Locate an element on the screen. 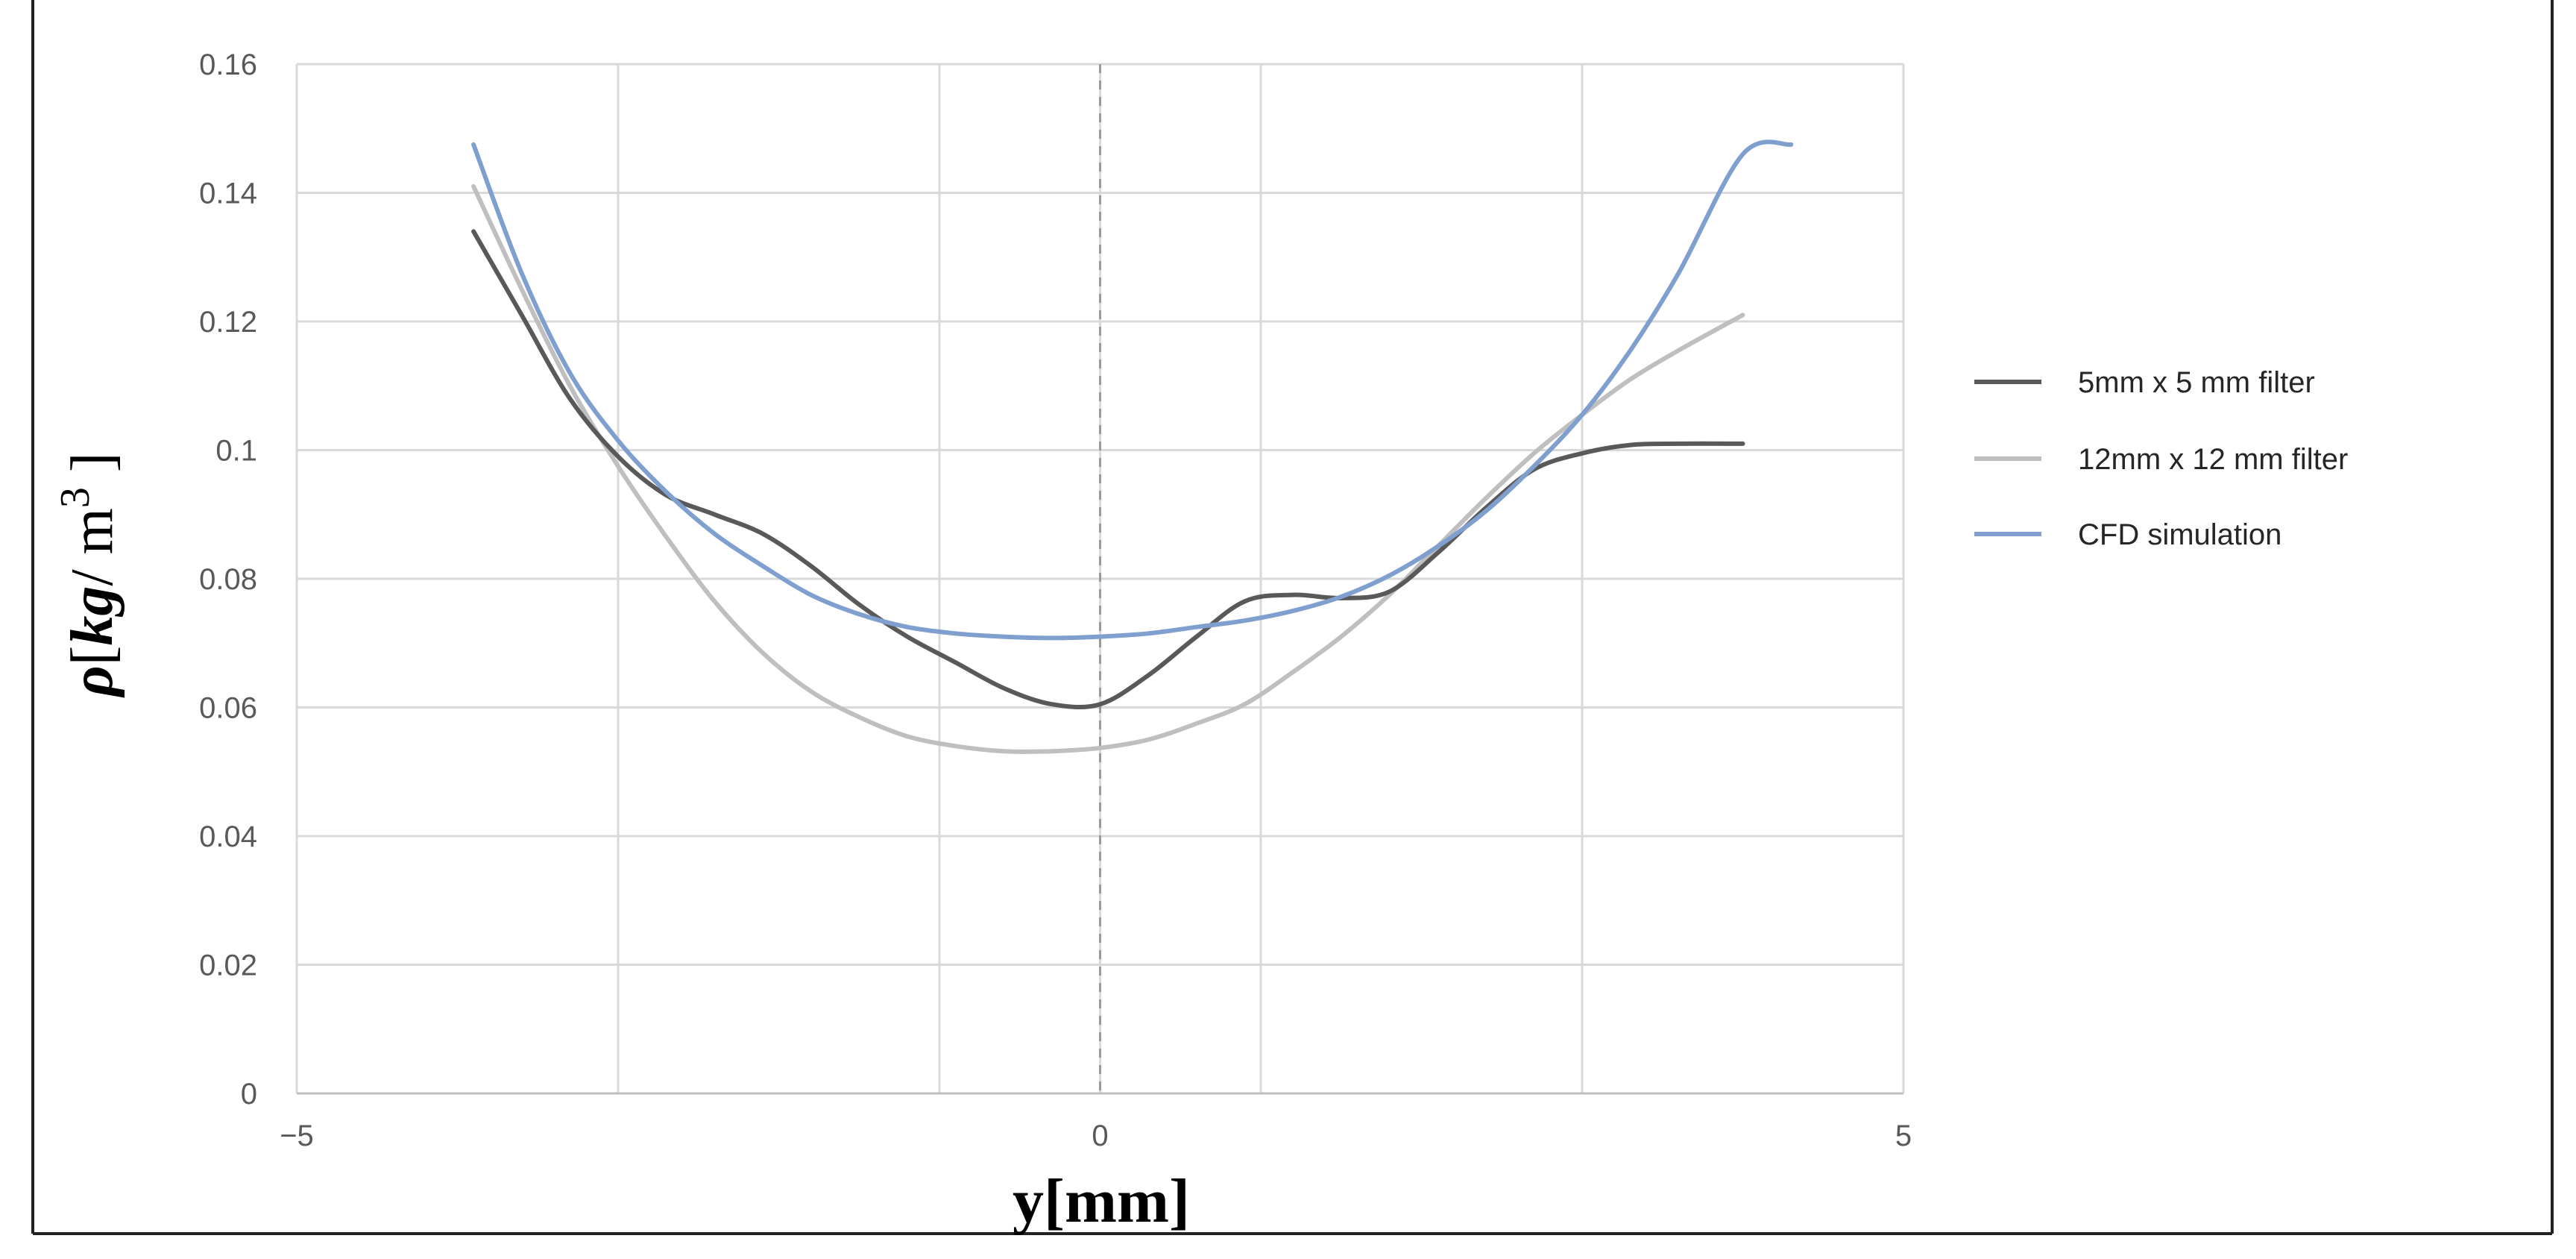 The height and width of the screenshot is (1259, 2576). x-tick-label: 0 is located at coordinates (1100, 1136).